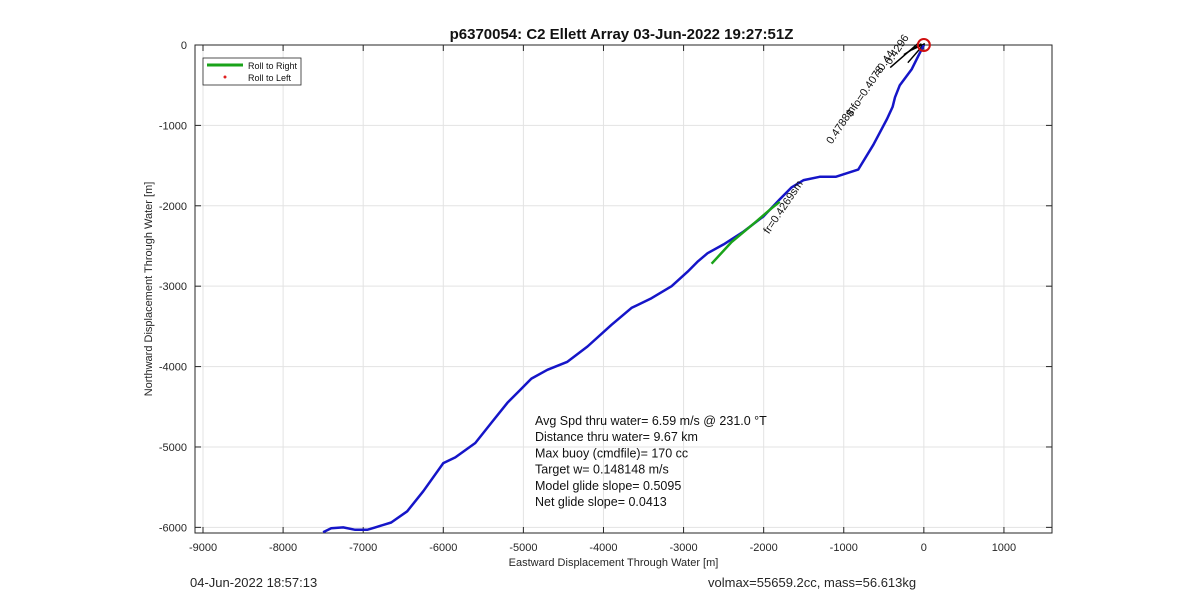  I want to click on footer-timestamp: 04-Jun-2022 18:57:13, so click(254, 582).